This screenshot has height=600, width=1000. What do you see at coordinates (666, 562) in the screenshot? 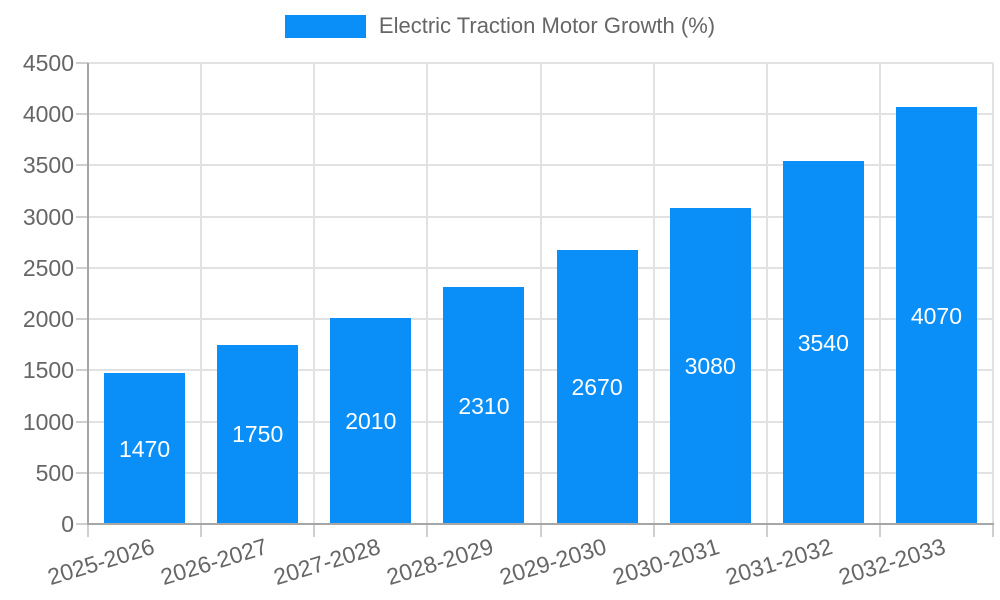
I see `x-axis-tick-label: 2030-2031` at bounding box center [666, 562].